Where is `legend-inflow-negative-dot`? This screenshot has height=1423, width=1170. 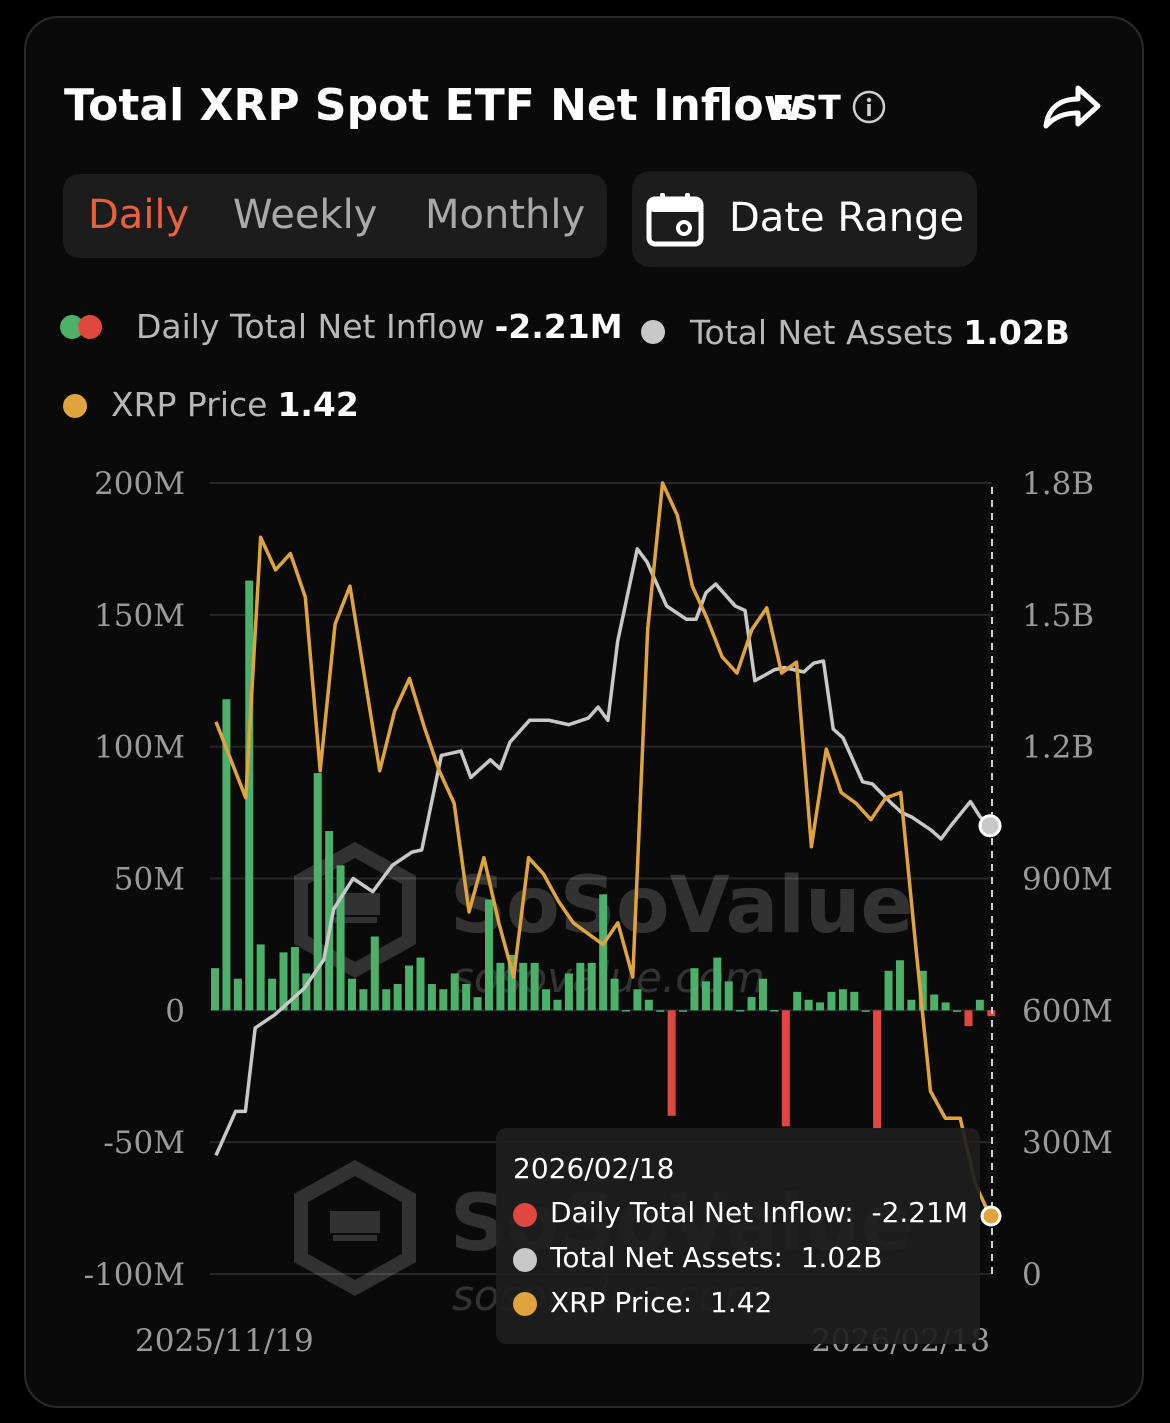
legend-inflow-negative-dot is located at coordinates (90, 327).